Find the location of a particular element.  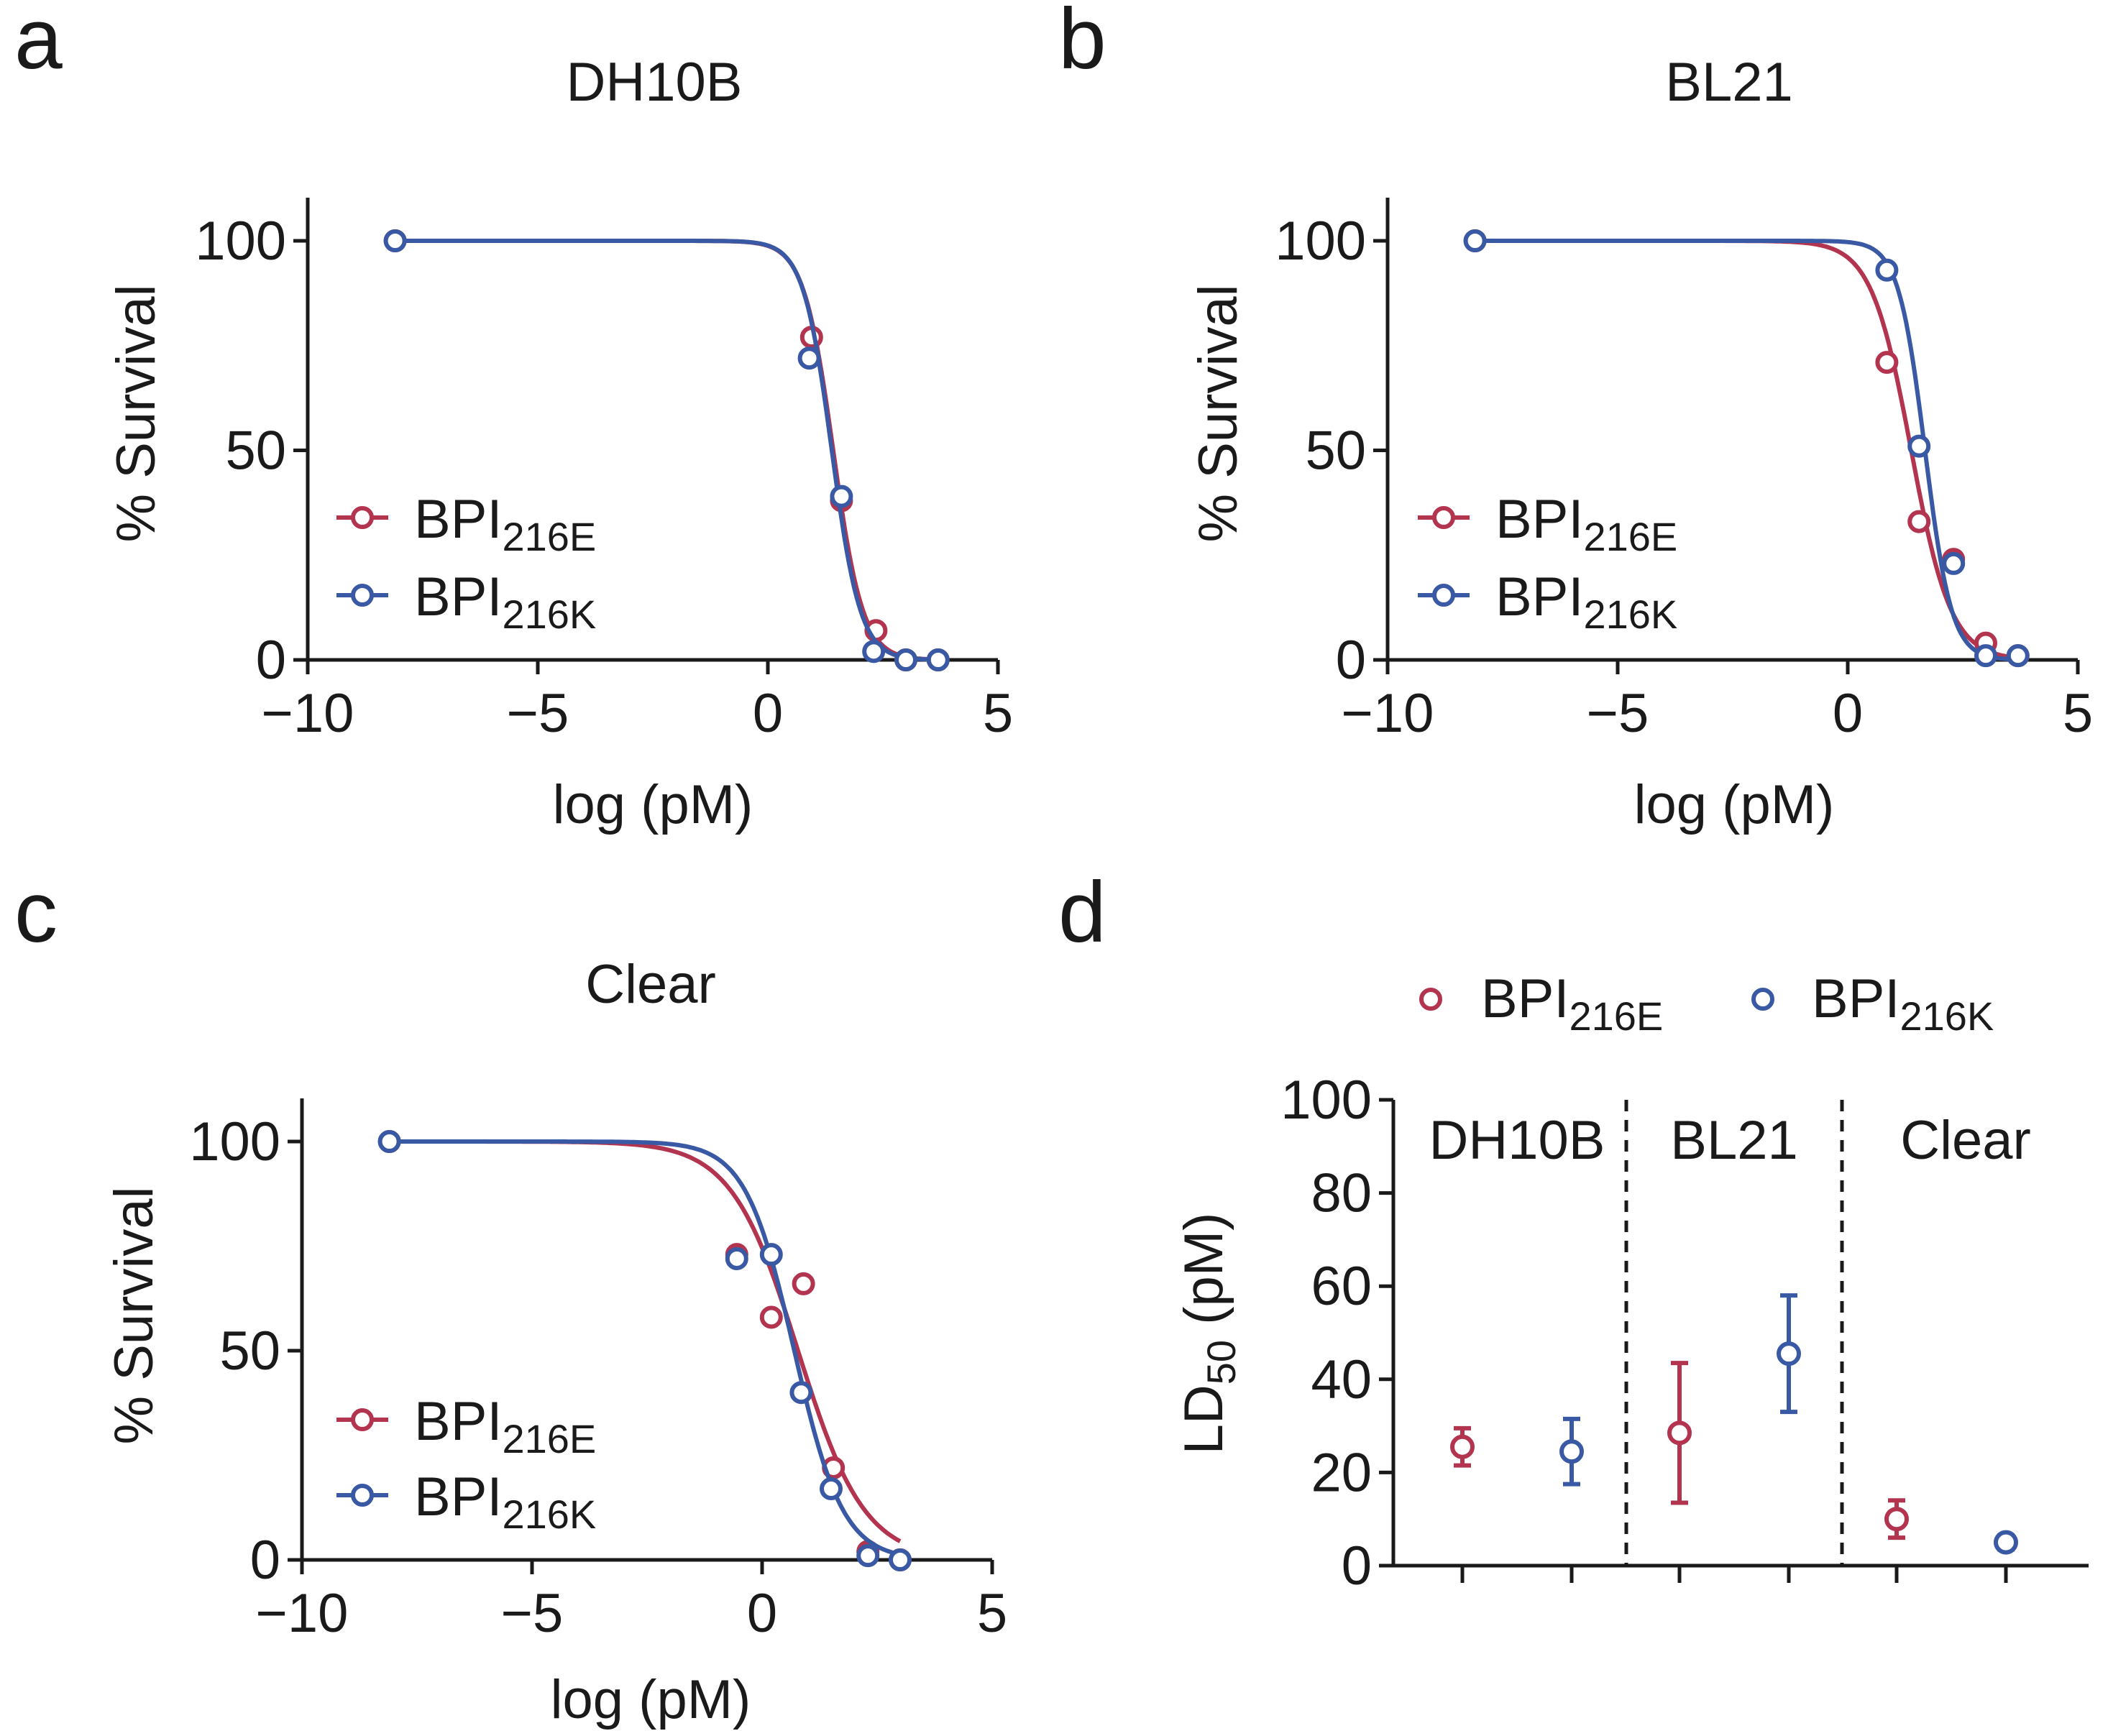

legend-label-e-a-sub: 216E is located at coordinates (550, 536).